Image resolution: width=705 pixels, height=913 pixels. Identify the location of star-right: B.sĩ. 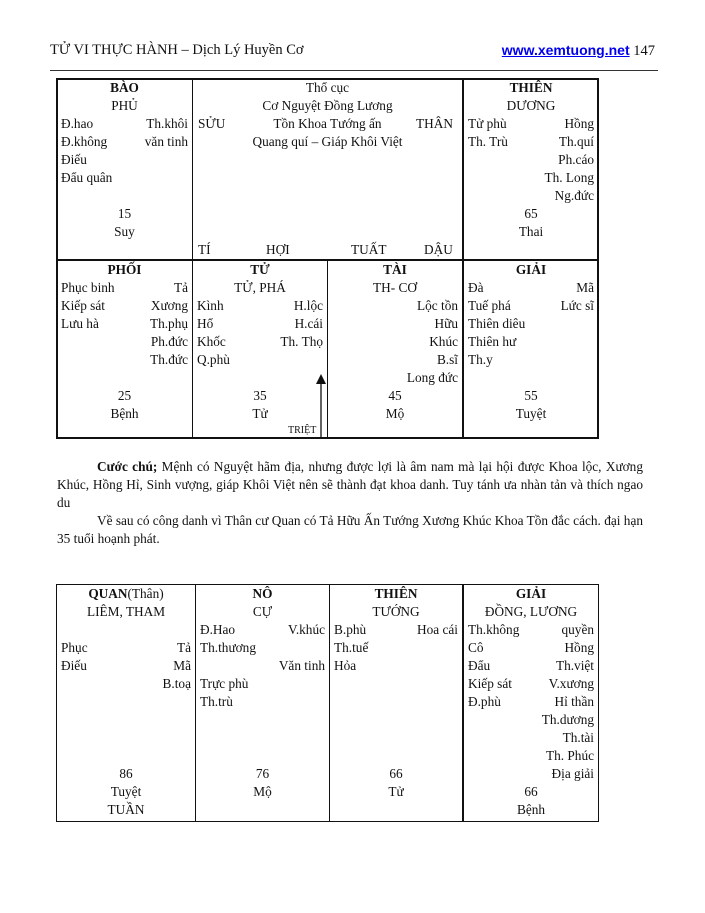
(447, 359).